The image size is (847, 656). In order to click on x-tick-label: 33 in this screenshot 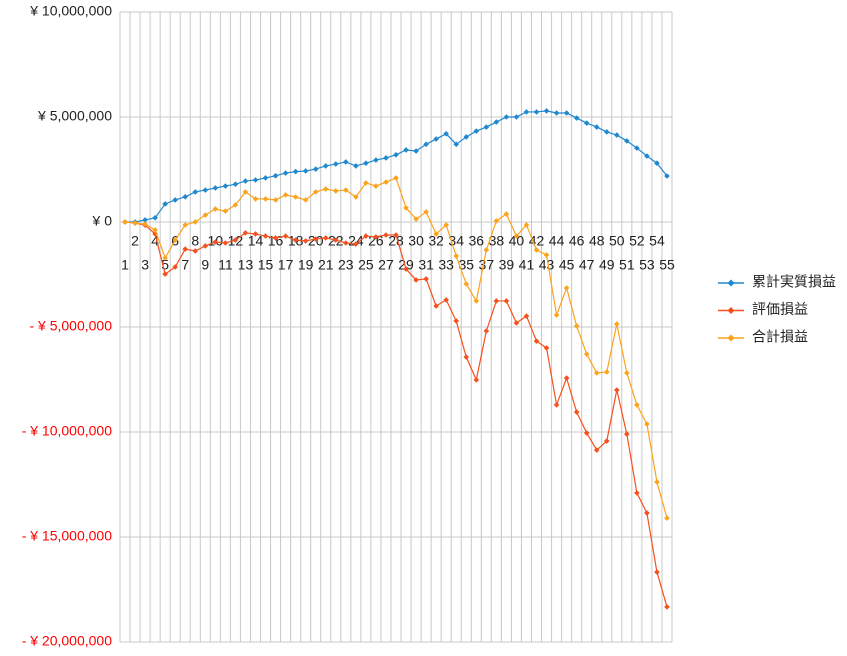, I will do `click(446, 265)`.